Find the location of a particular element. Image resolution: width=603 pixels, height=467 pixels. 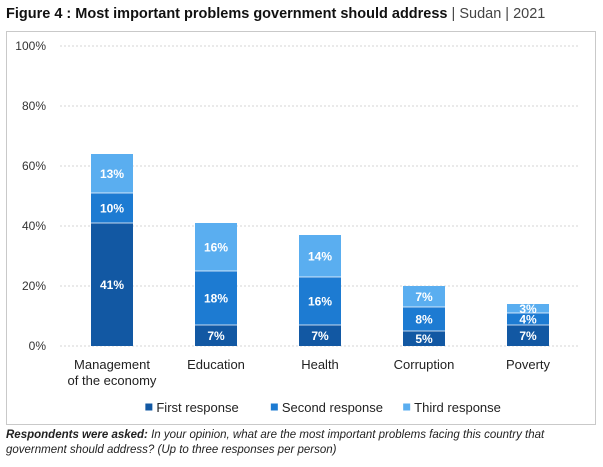

data-label: 3% is located at coordinates (528, 309).